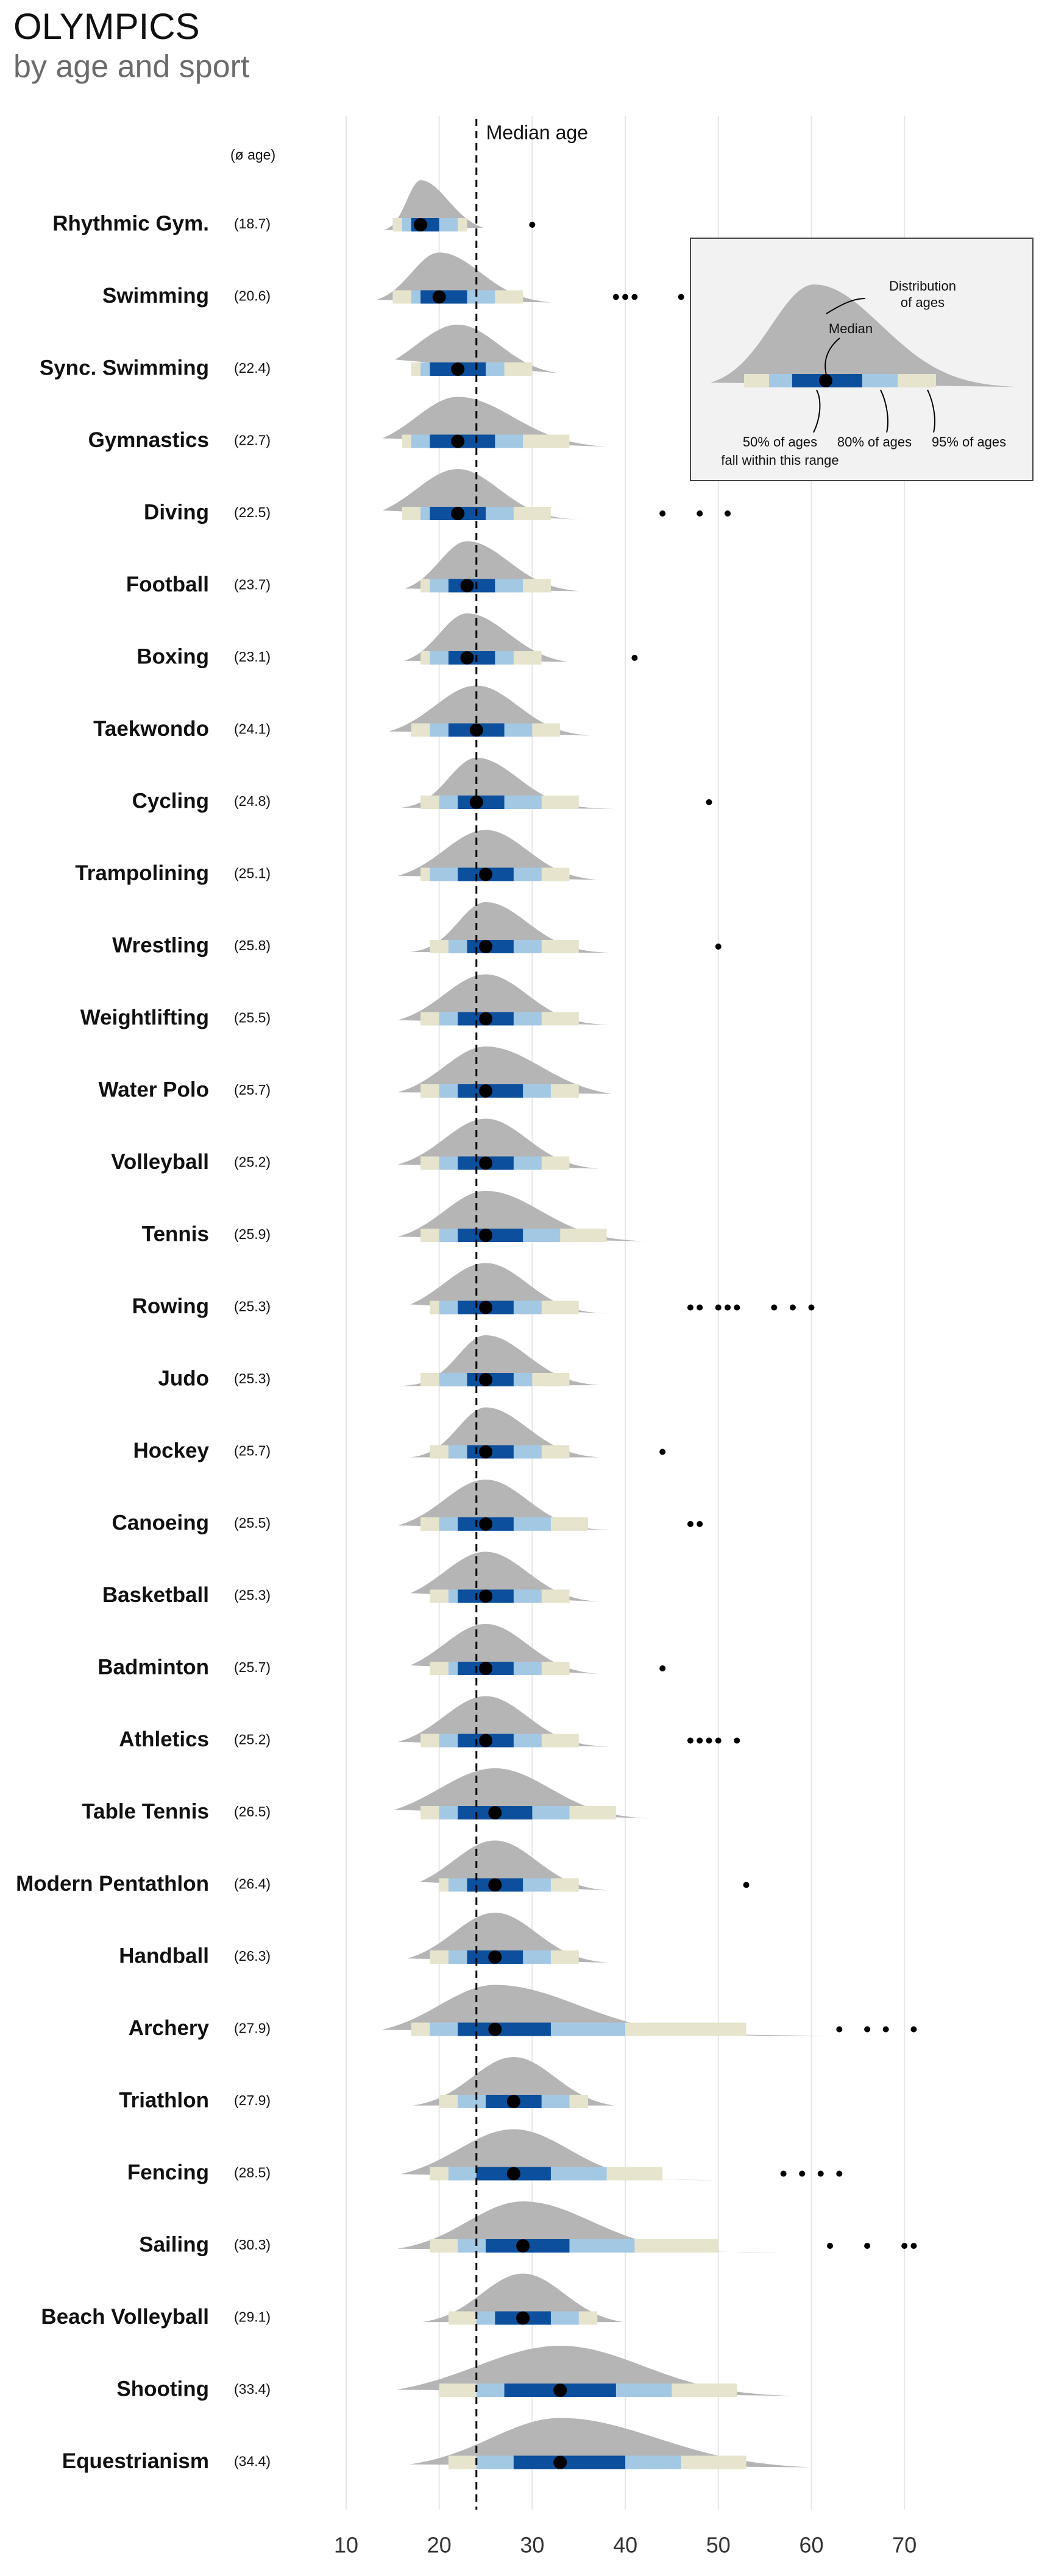 This screenshot has width=1053, height=2576. Describe the element at coordinates (884, 411) in the screenshot. I see `legend-pointer` at that location.